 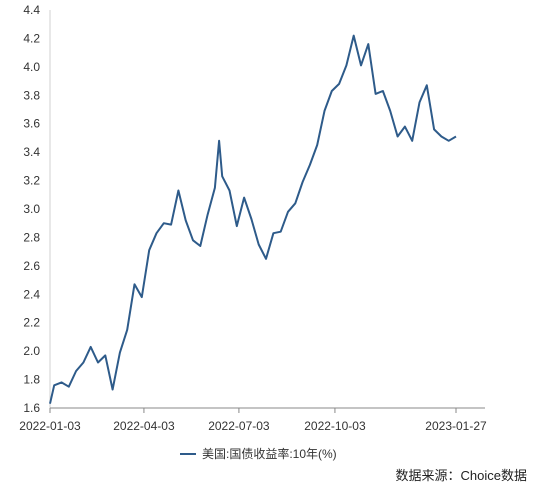 I want to click on y-tick-label: 2.8, so click(x=31, y=237).